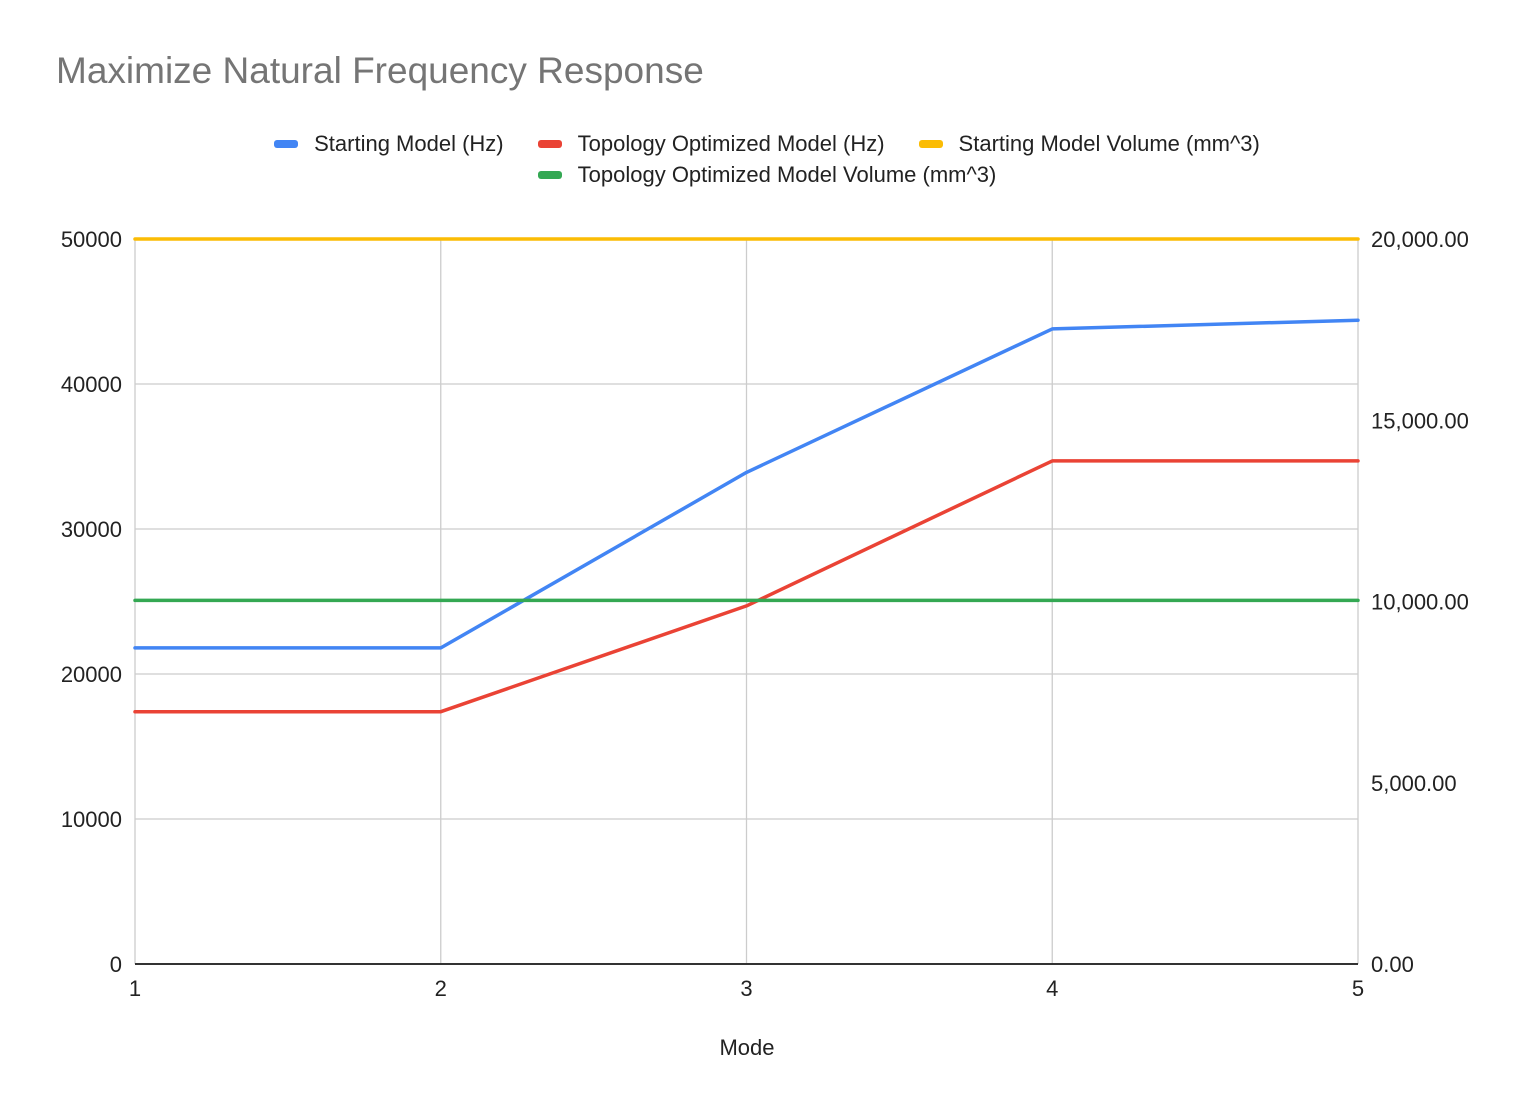  What do you see at coordinates (1414, 783) in the screenshot?
I see `y2-tick-label: 5,000.00` at bounding box center [1414, 783].